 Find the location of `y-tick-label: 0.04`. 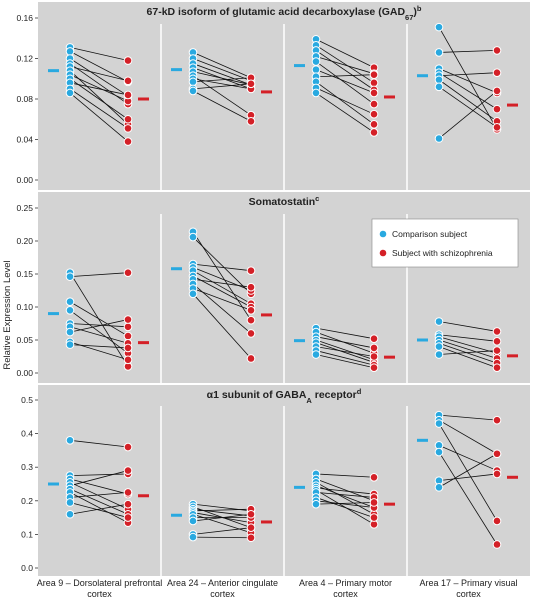

y-tick-label: 0.04 is located at coordinates (24, 140).